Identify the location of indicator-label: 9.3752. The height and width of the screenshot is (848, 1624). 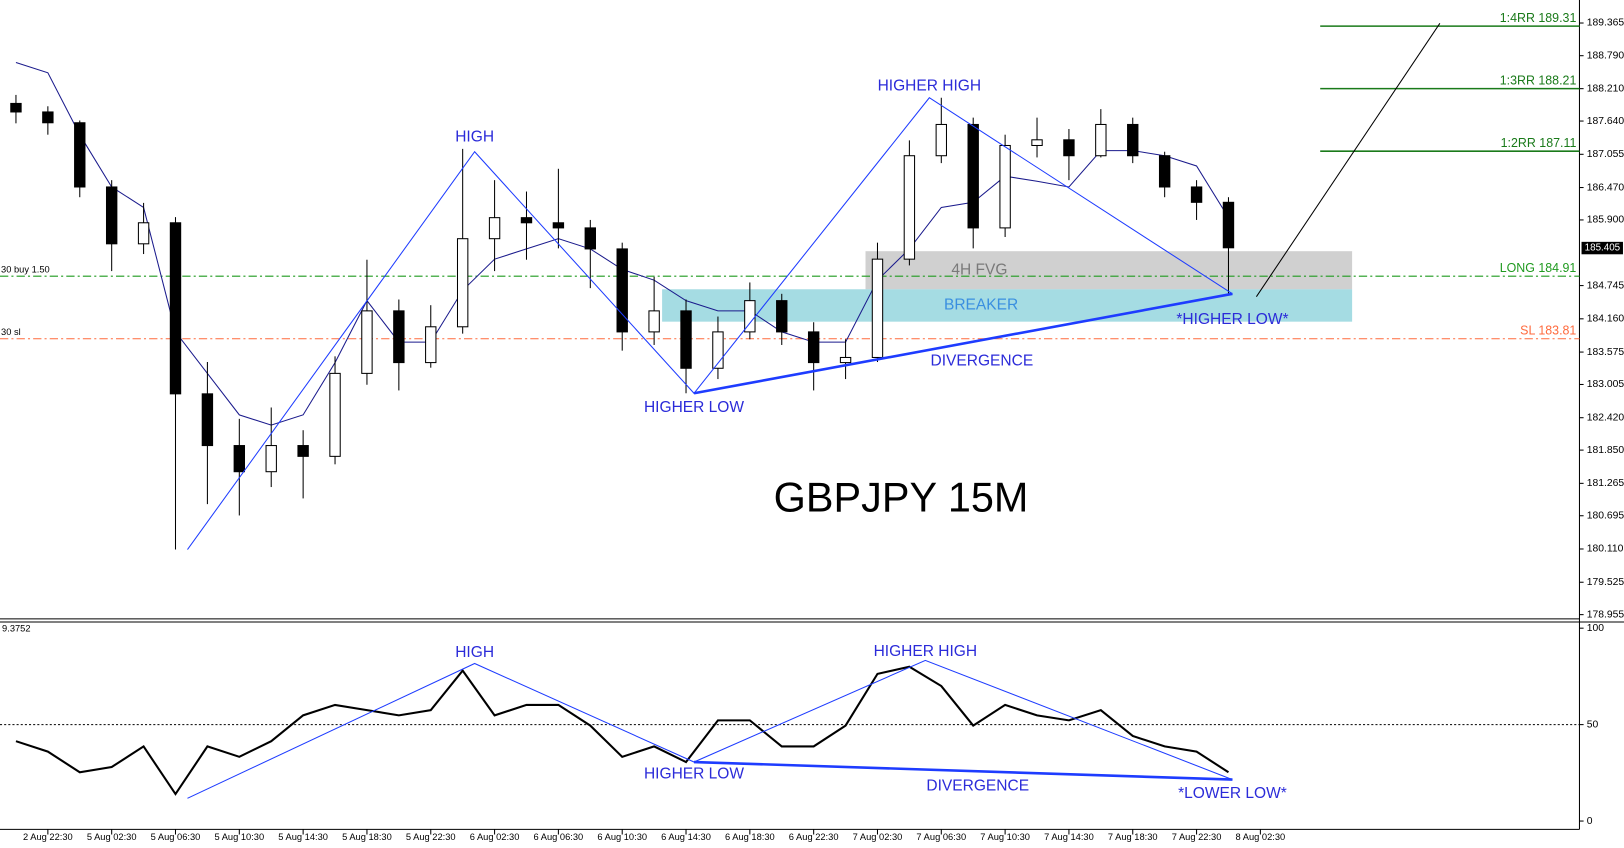
(16, 629).